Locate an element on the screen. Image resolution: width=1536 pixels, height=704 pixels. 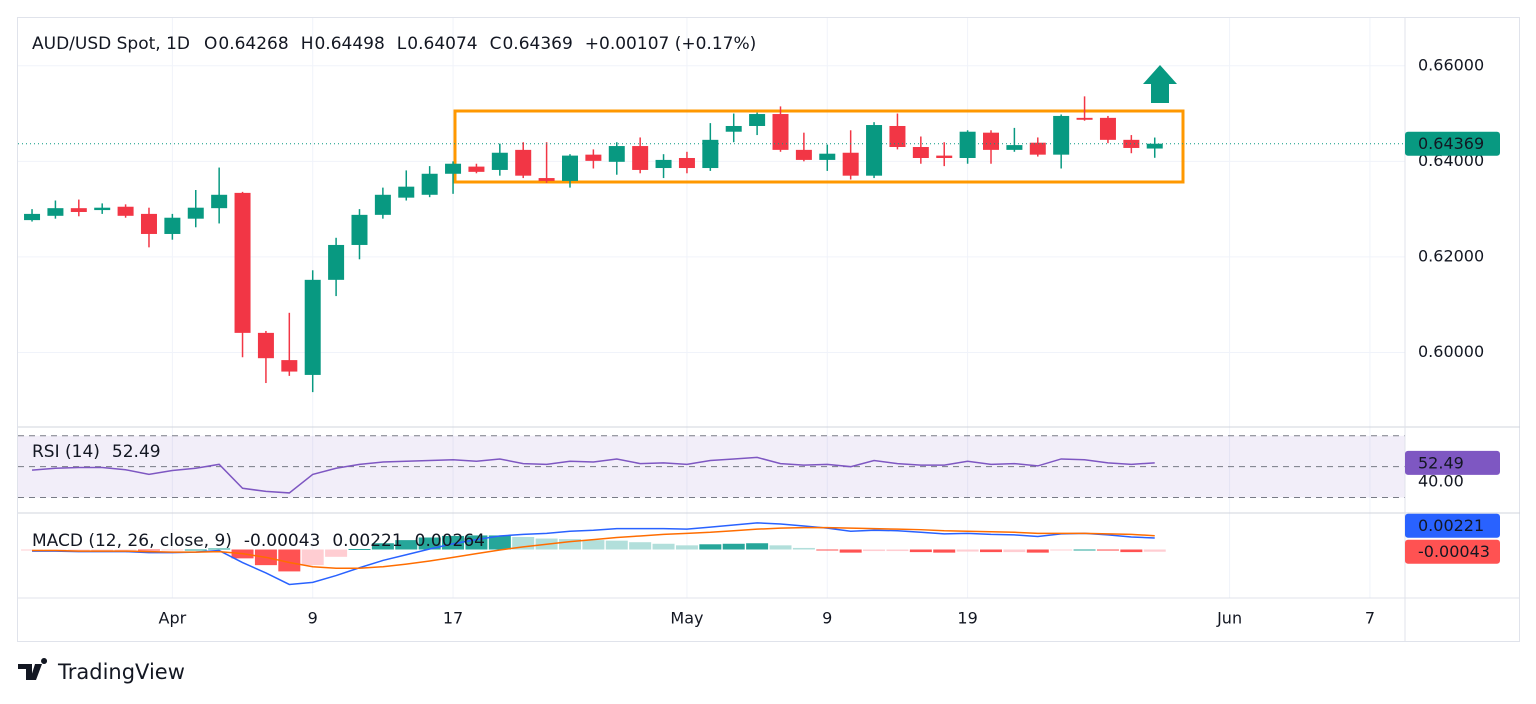
logo-icon is located at coordinates (33, 669).